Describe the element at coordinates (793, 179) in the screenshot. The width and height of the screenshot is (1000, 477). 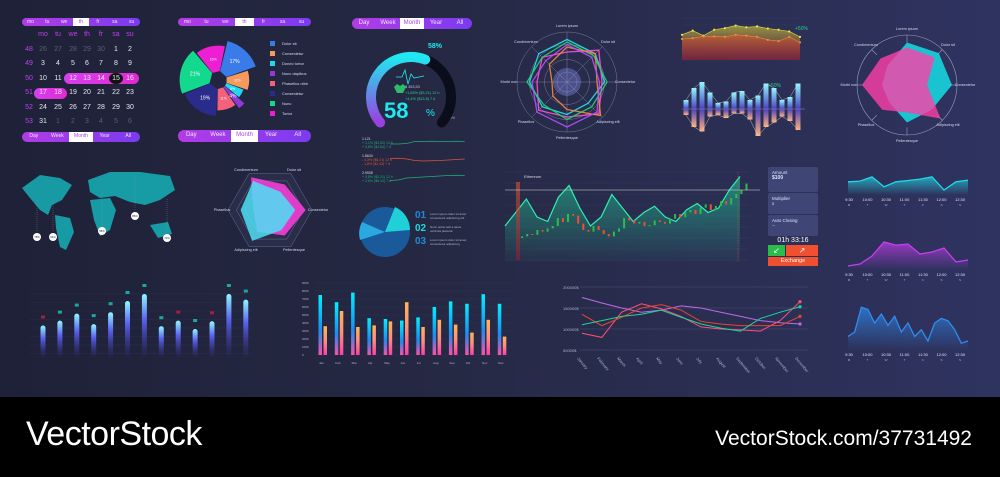
I see `amount-field: Amount $100` at that location.